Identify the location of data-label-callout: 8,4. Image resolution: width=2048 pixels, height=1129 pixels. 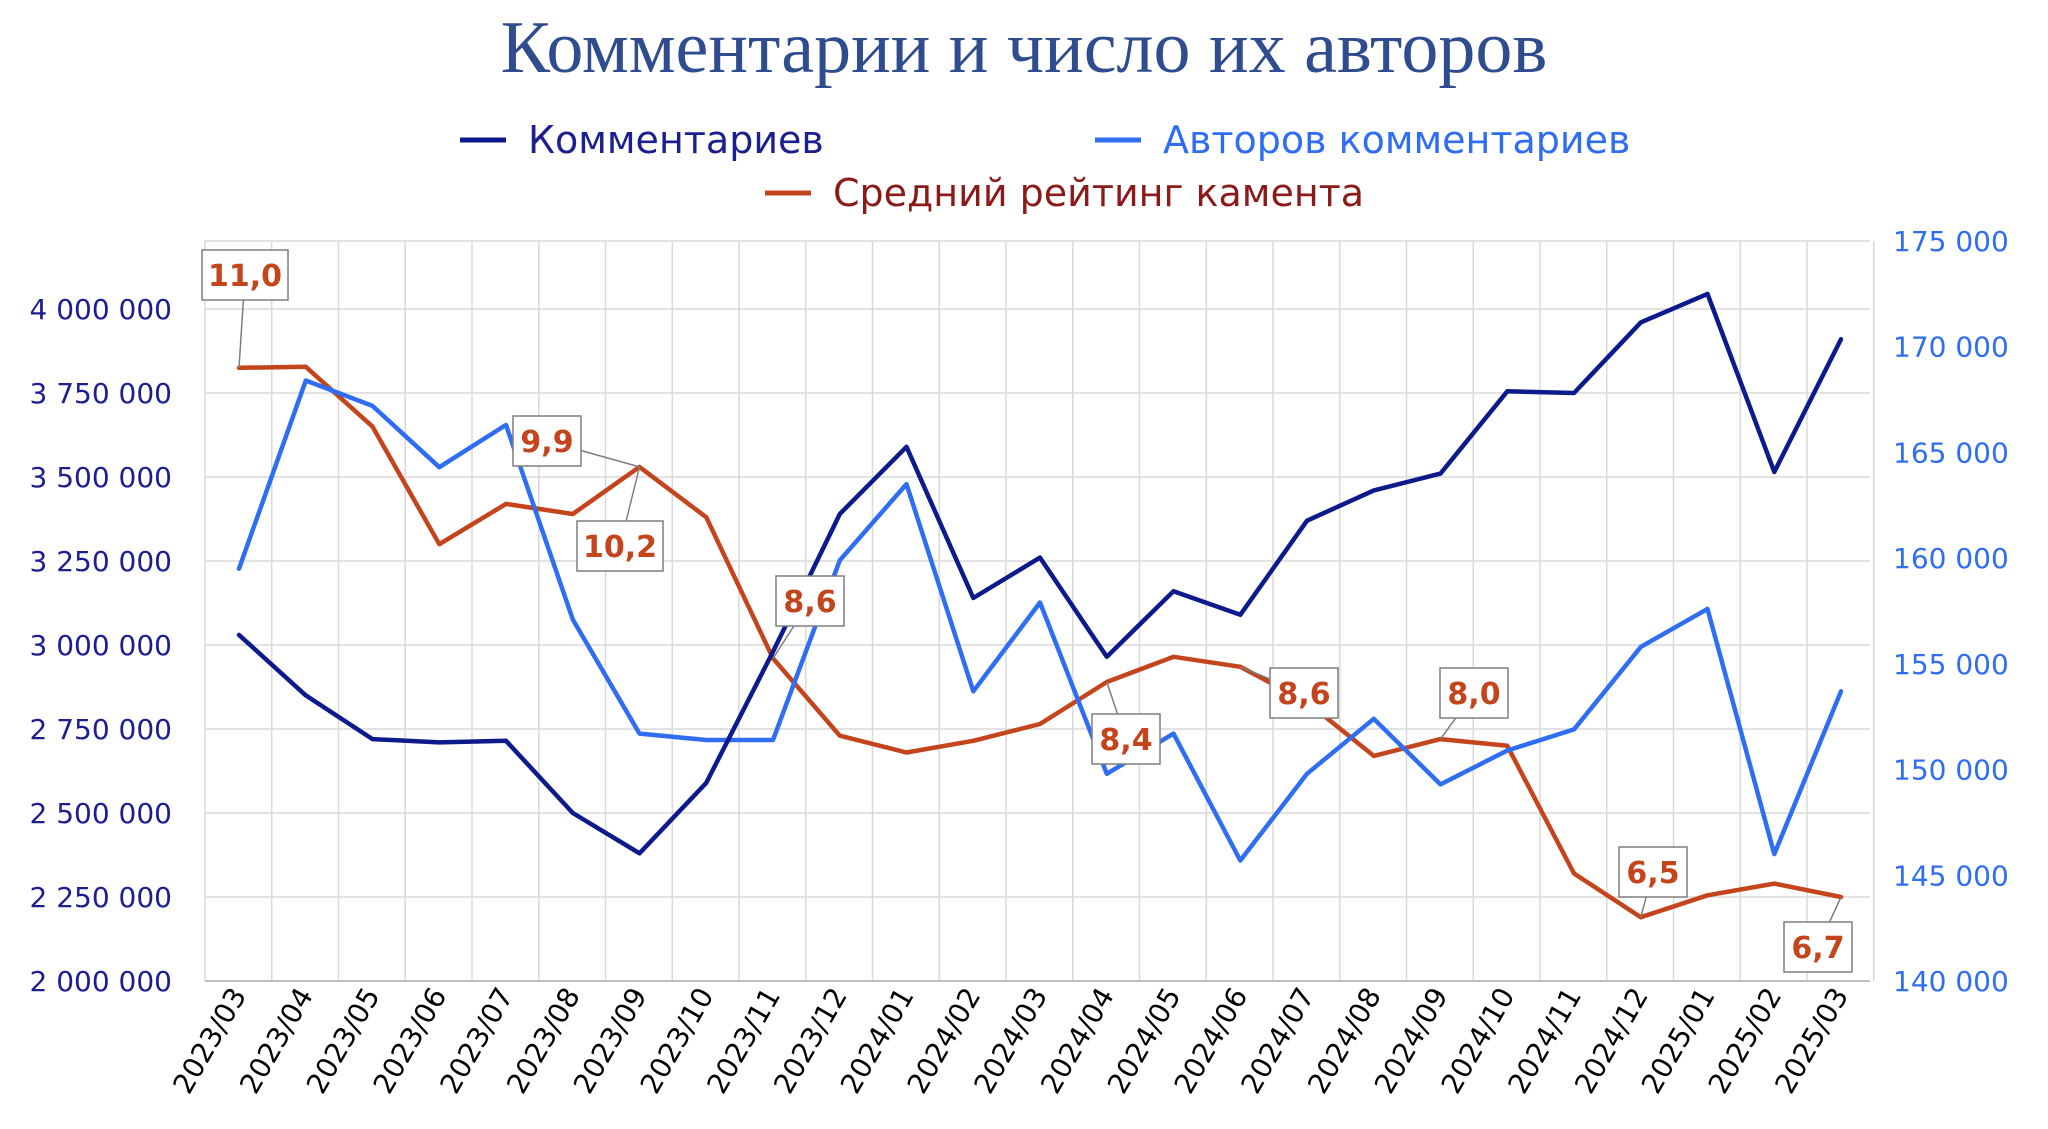
(1126, 723).